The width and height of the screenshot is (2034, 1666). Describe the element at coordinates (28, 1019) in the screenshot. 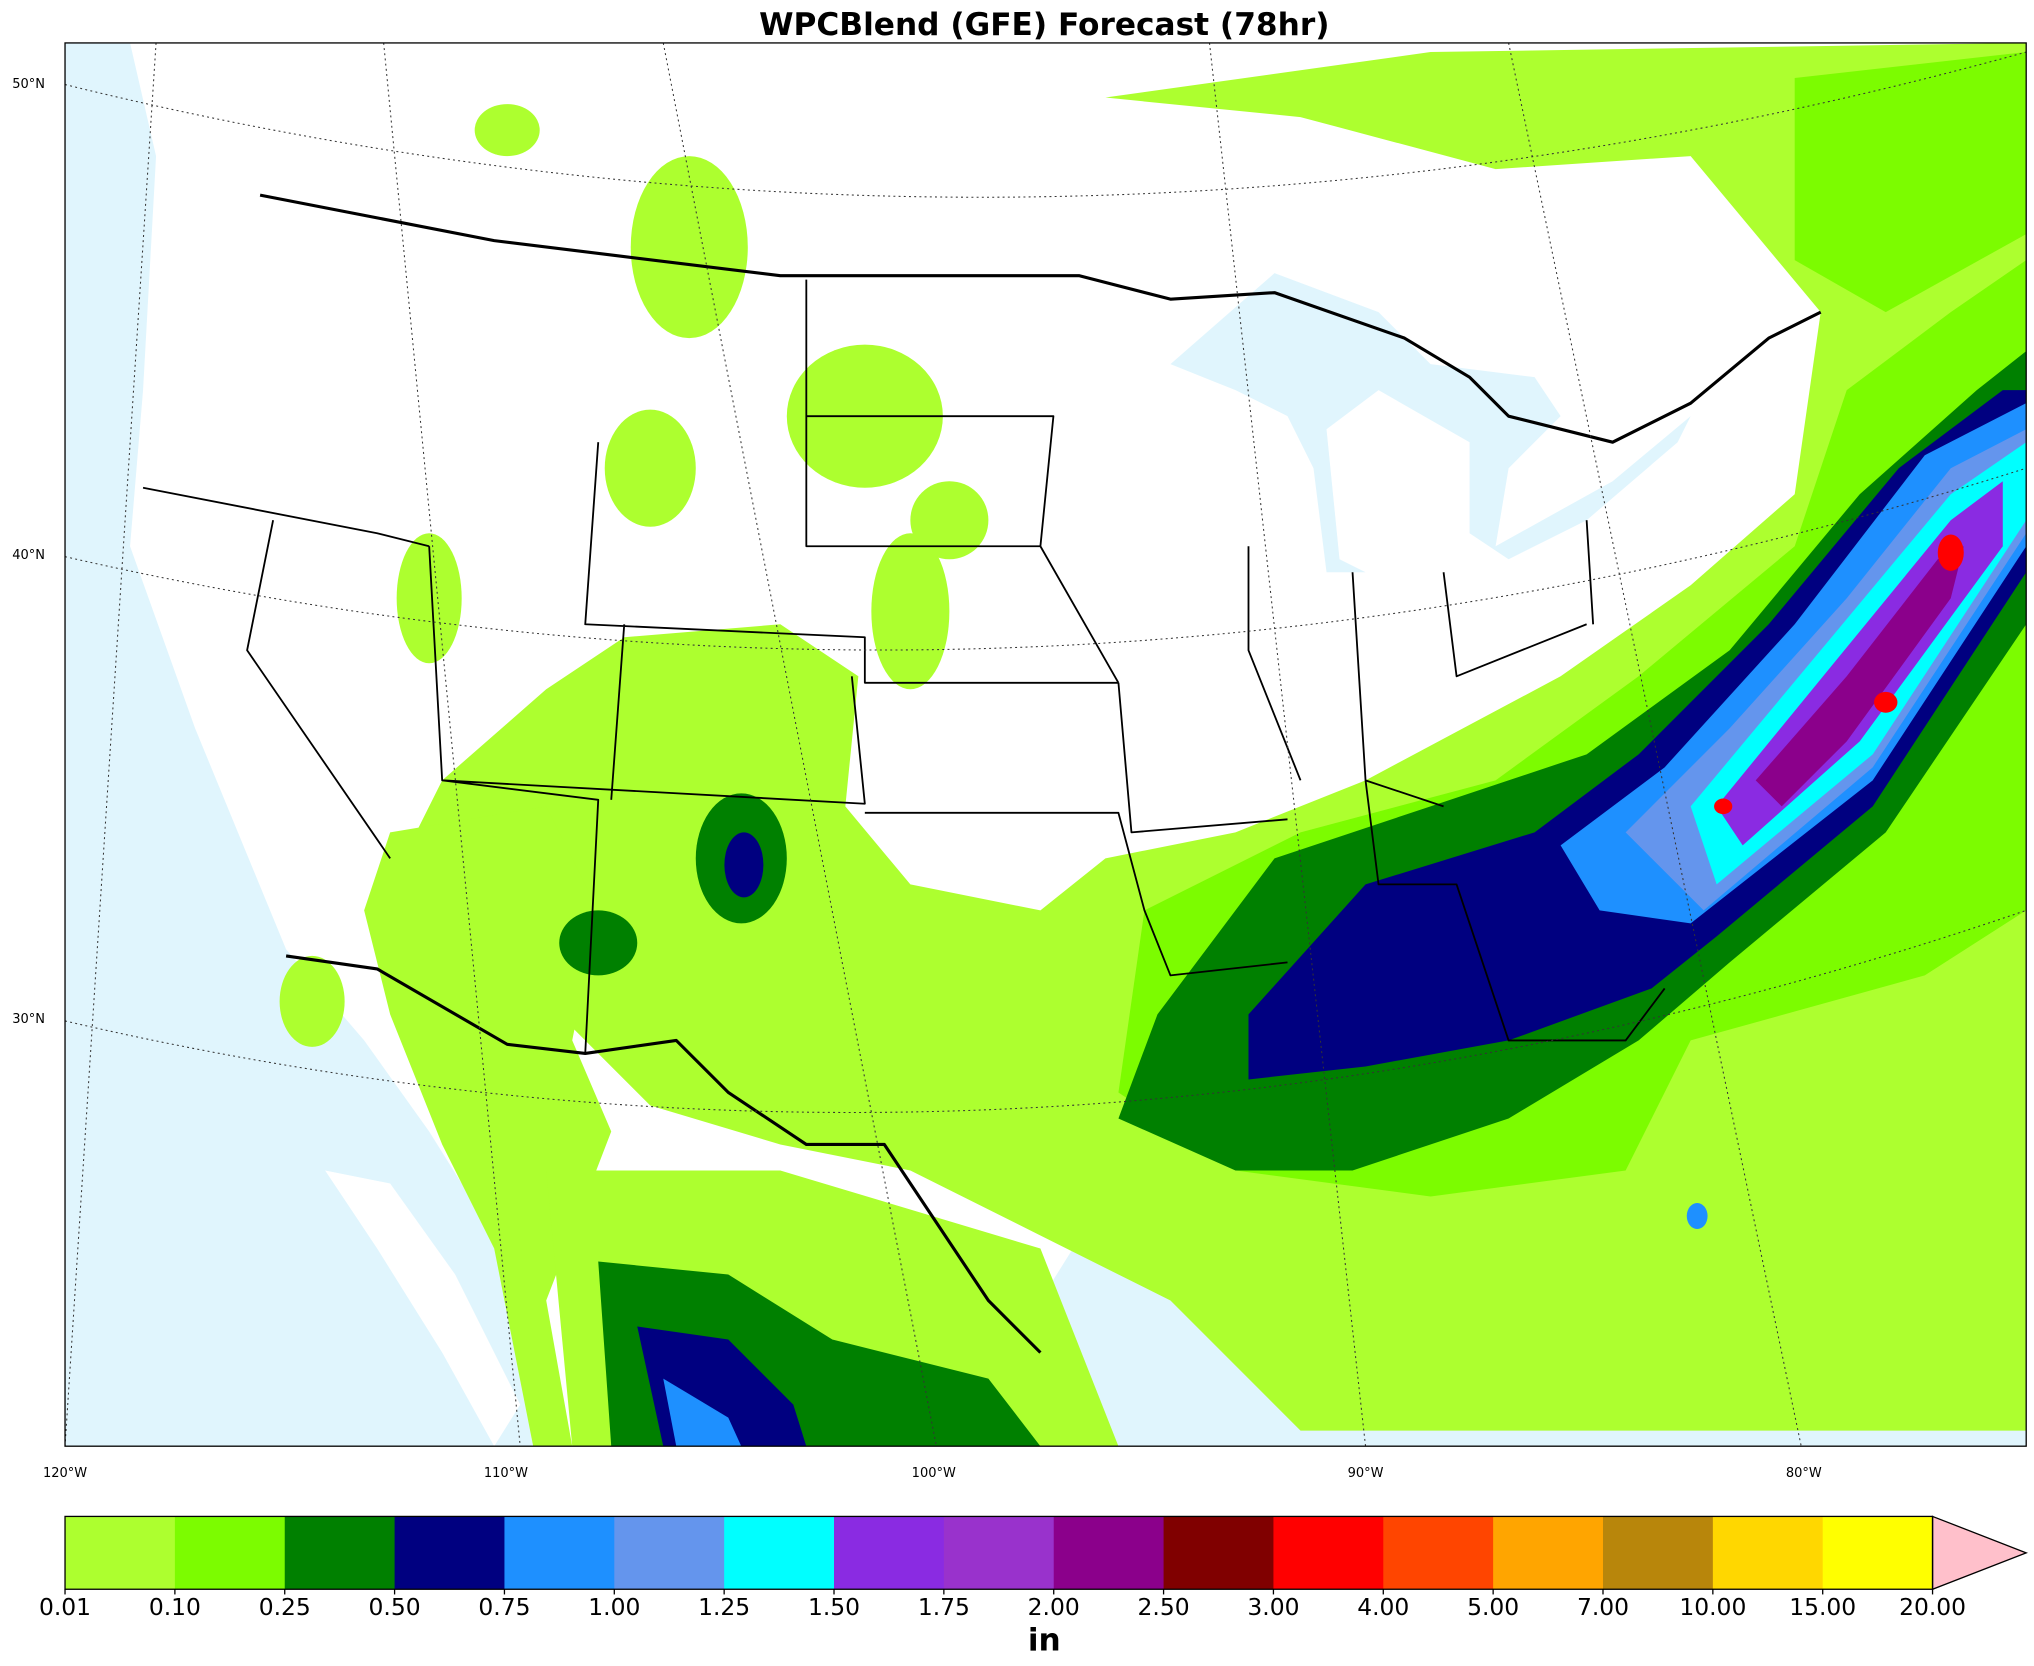

I see `lat-label: 30°N` at that location.